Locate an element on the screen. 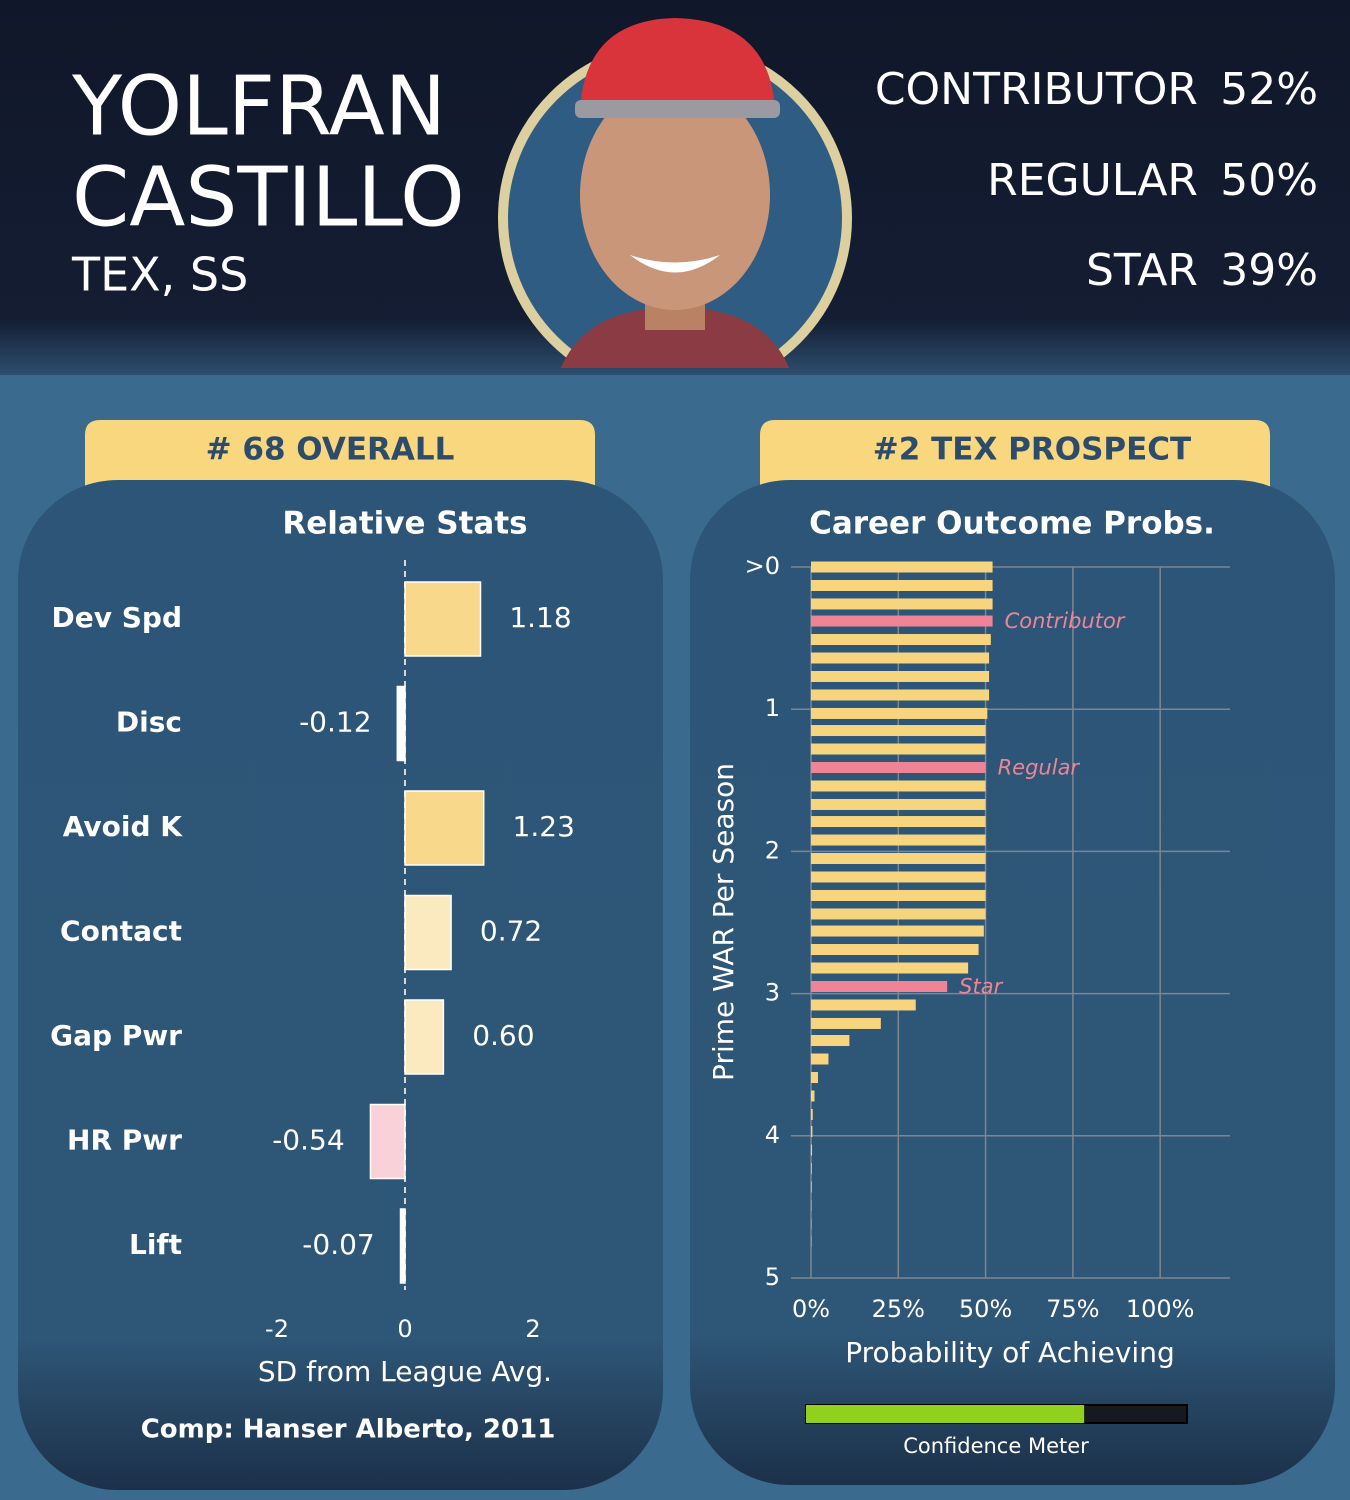 The width and height of the screenshot is (1350, 1500). cap-brim is located at coordinates (677, 109).